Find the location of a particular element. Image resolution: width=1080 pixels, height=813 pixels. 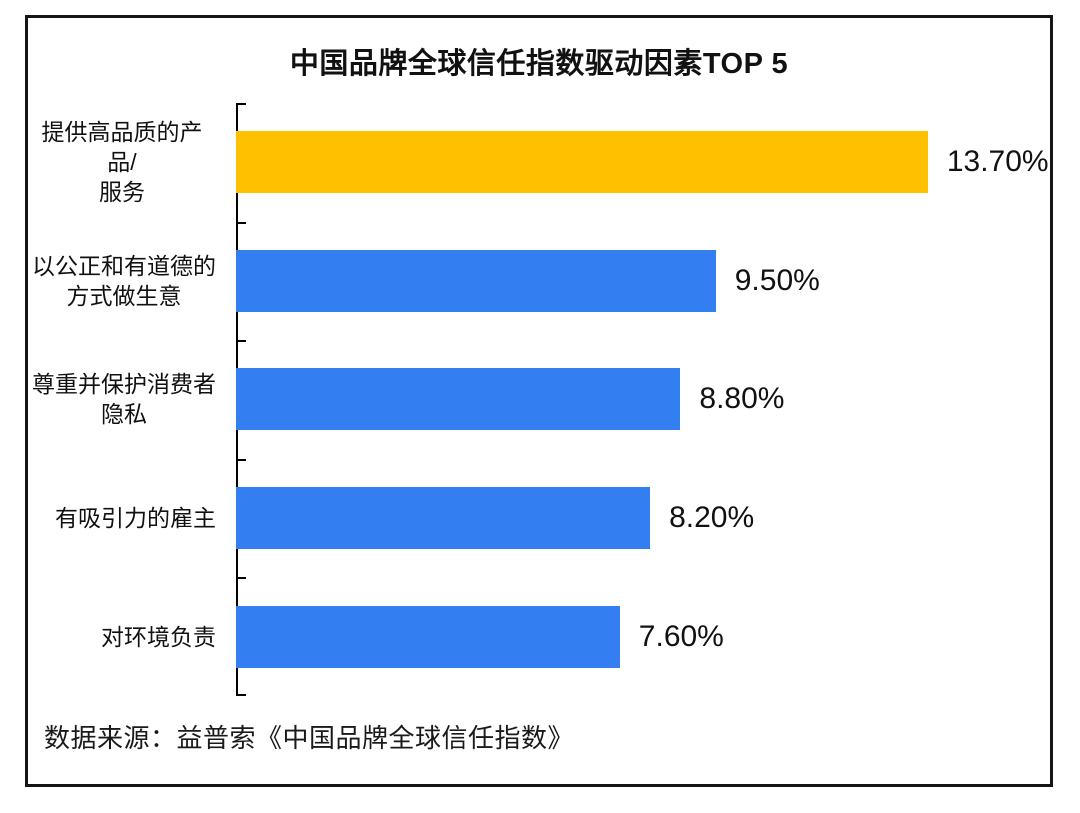

value-label: 8.20% is located at coordinates (712, 518).